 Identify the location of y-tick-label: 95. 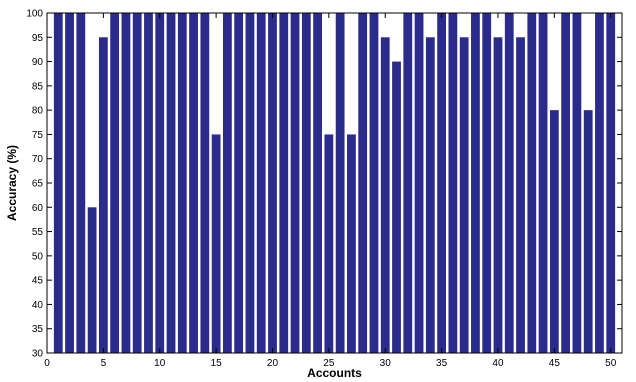
(38, 38).